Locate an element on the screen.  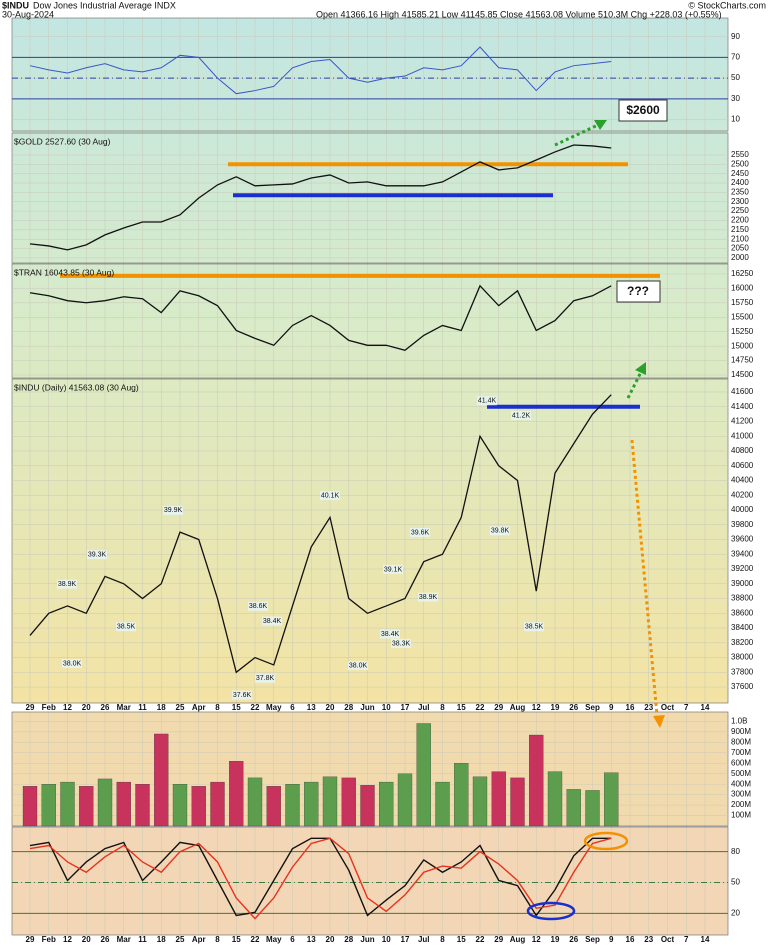
y-tick-label: 16000 is located at coordinates (742, 287).